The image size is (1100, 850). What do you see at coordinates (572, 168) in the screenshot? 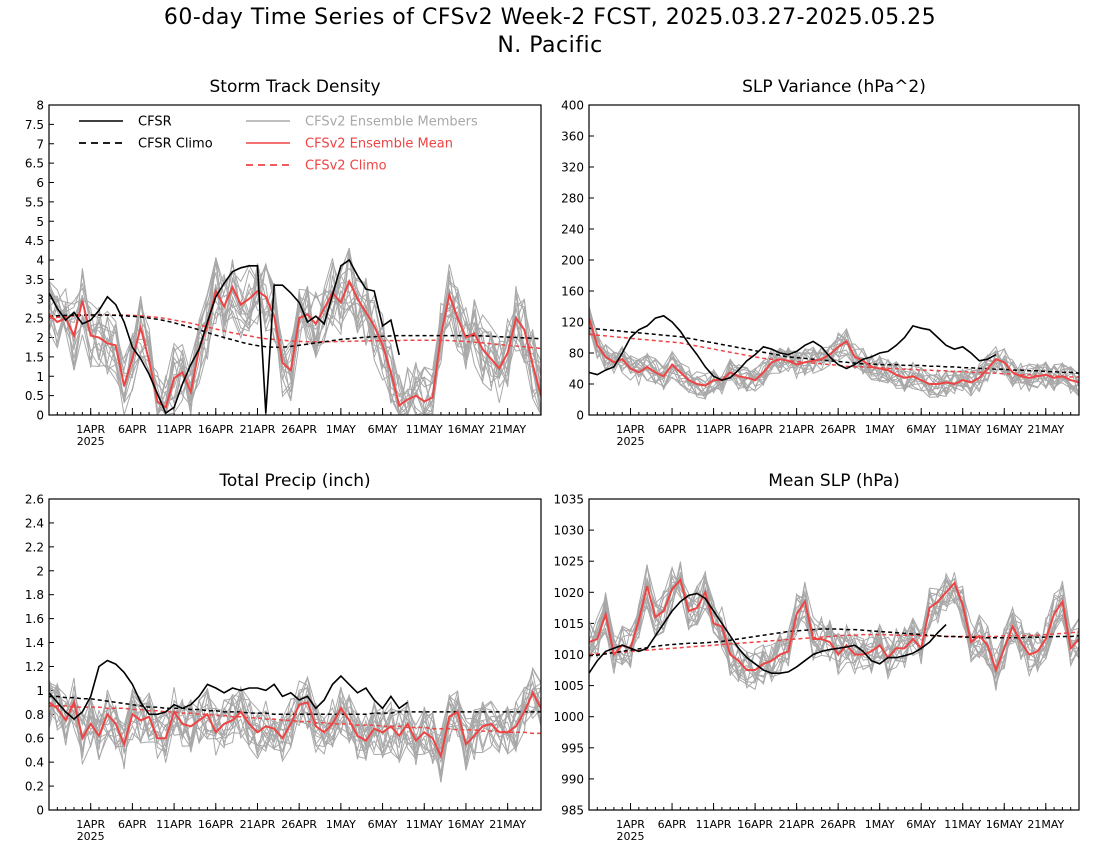
I see `y-tick-label: 320` at bounding box center [572, 168].